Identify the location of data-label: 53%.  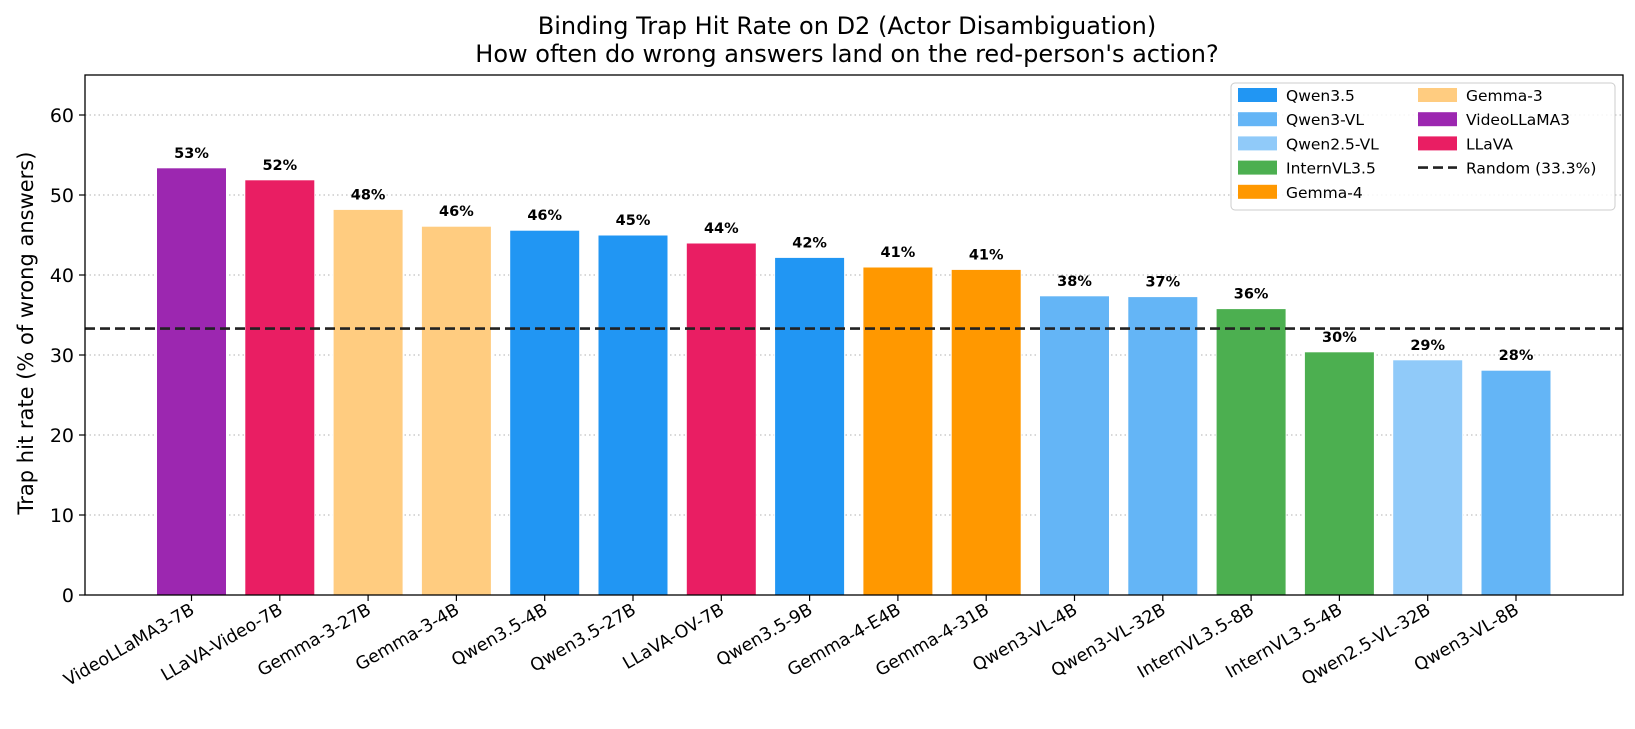
(191, 154).